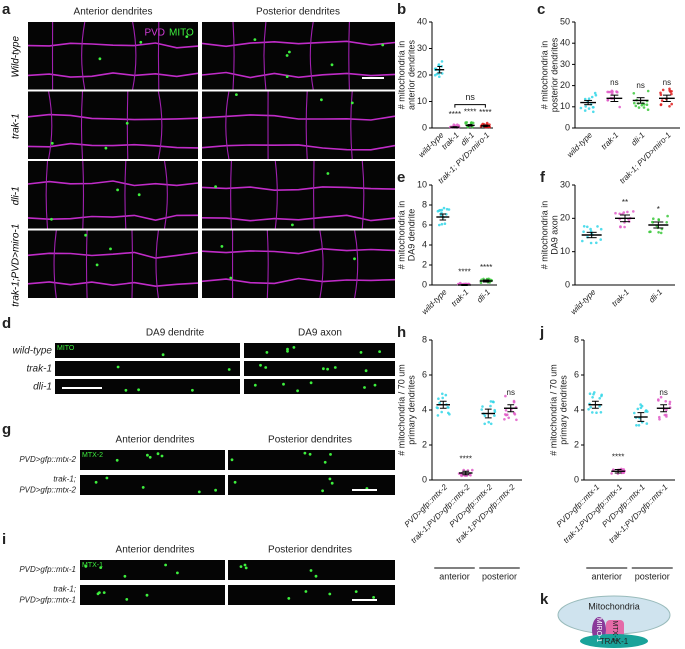 Image resolution: width=685 pixels, height=649 pixels. What do you see at coordinates (155, 440) in the screenshot?
I see `column-header: Anterior dendrites` at bounding box center [155, 440].